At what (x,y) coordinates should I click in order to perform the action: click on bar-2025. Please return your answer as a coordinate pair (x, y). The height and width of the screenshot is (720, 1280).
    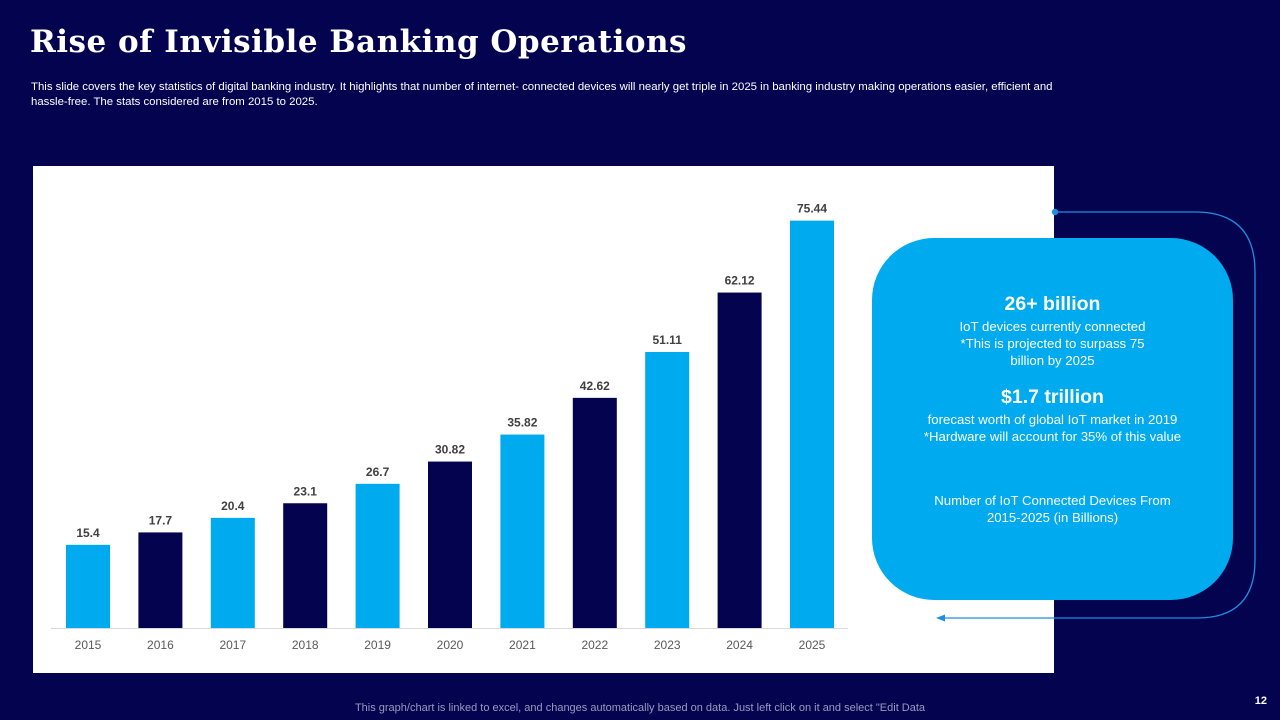
    Looking at the image, I should click on (812, 424).